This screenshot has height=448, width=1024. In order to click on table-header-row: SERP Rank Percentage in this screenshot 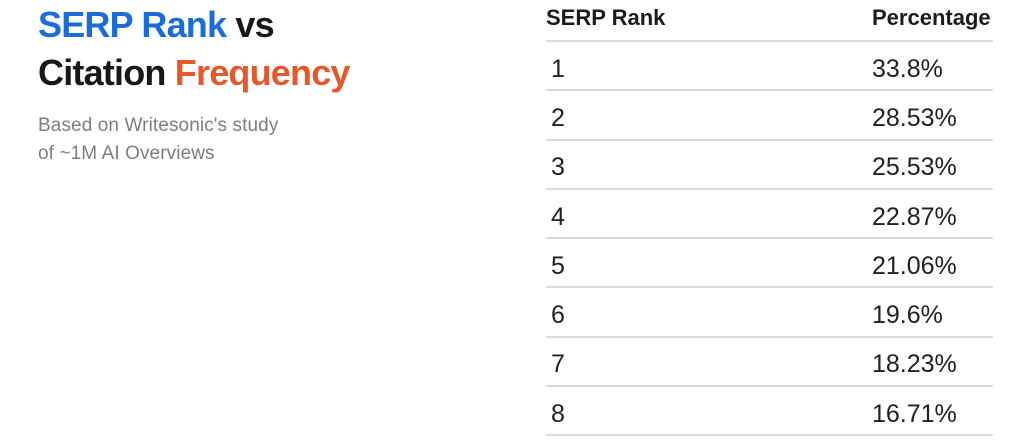, I will do `click(769, 21)`.